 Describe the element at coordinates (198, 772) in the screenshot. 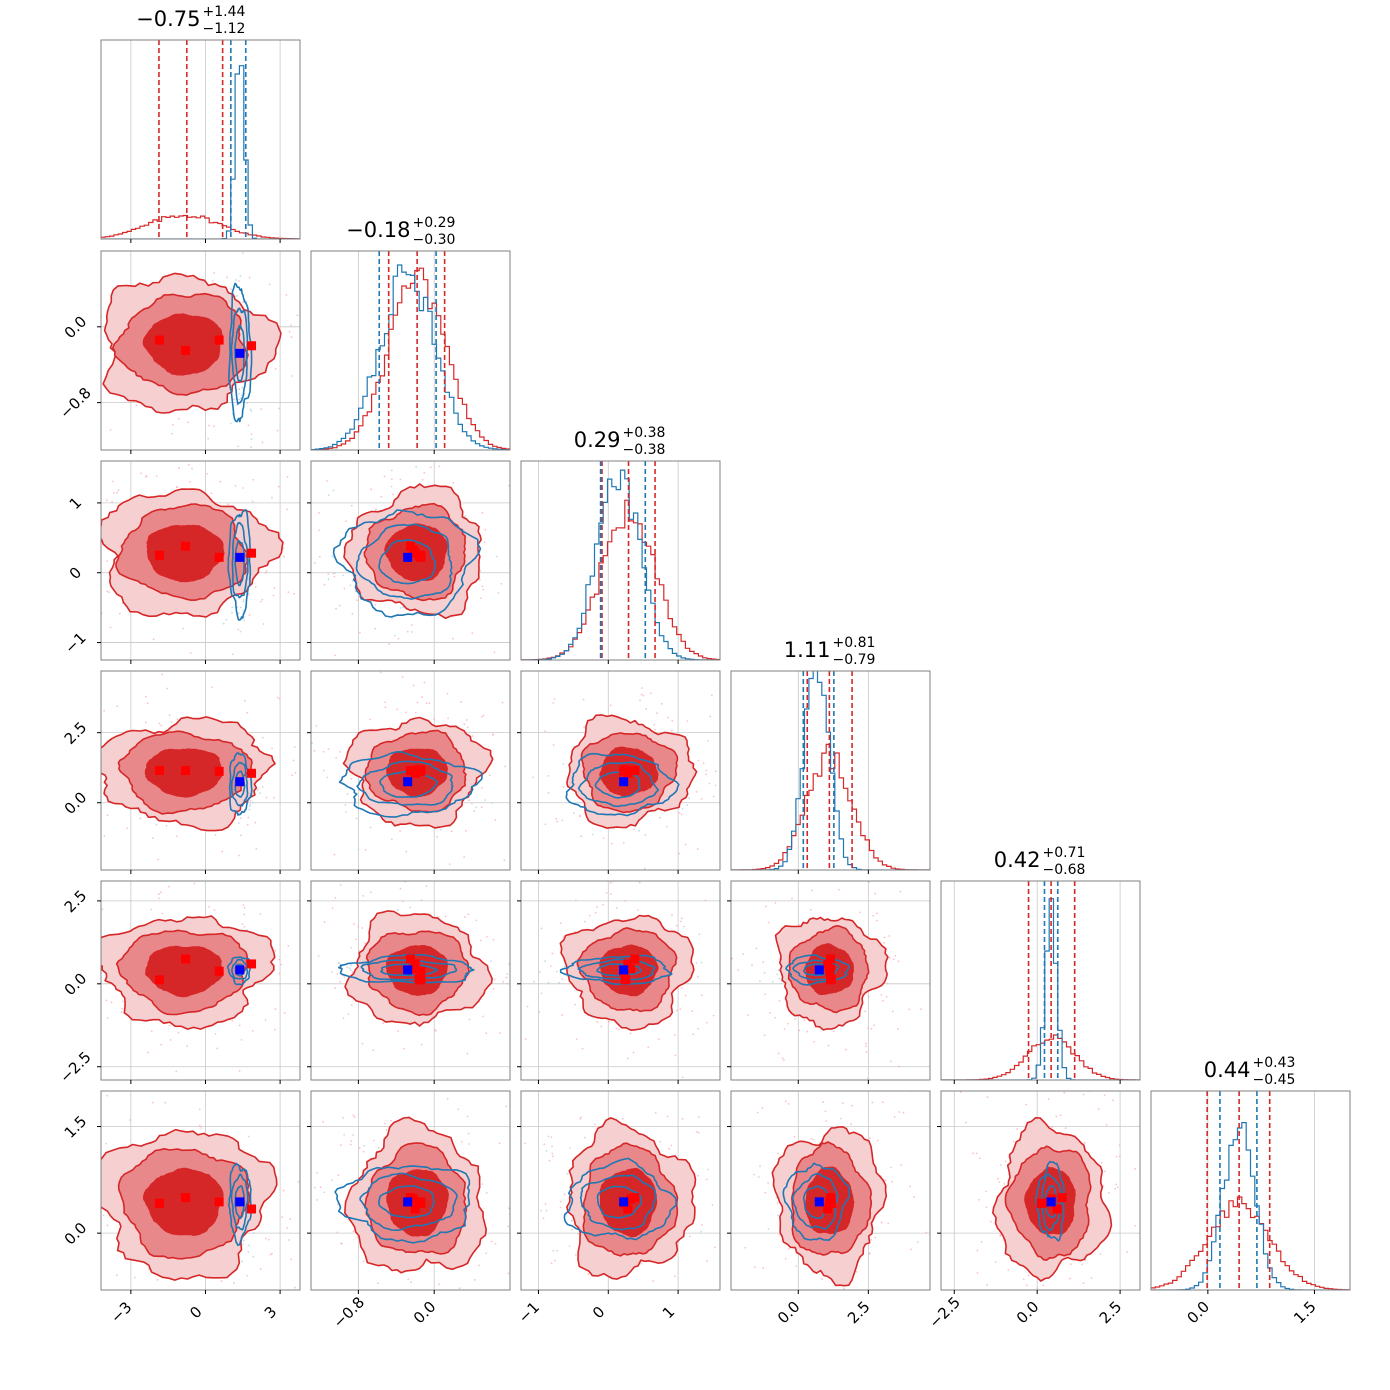

I see `panel-4-1: 0.0 2.5` at that location.